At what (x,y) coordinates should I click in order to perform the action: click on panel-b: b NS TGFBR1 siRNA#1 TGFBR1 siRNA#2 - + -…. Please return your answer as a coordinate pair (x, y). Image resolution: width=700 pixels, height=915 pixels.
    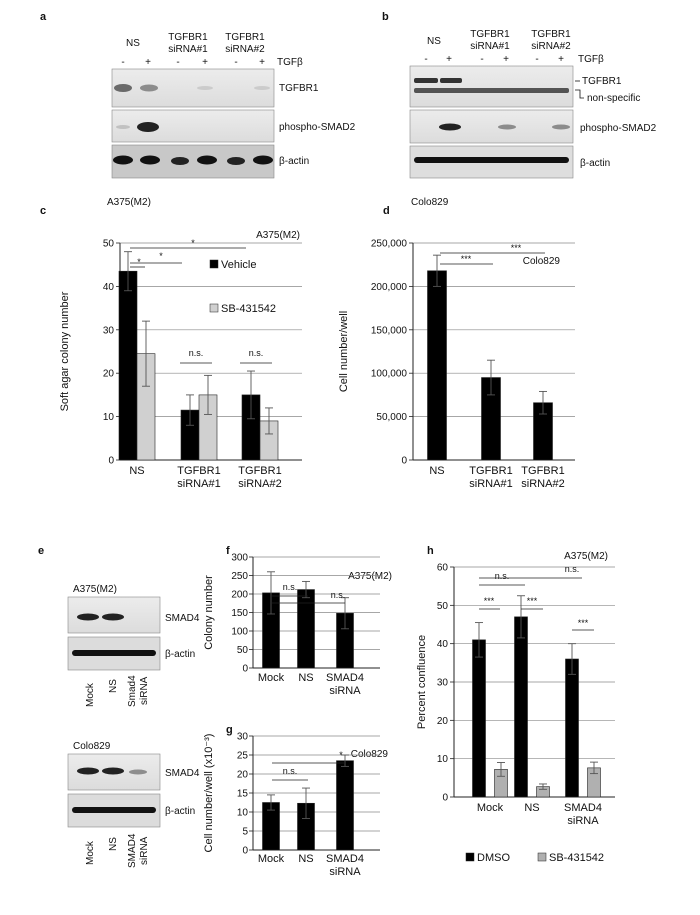
    Looking at the image, I should click on (519, 109).